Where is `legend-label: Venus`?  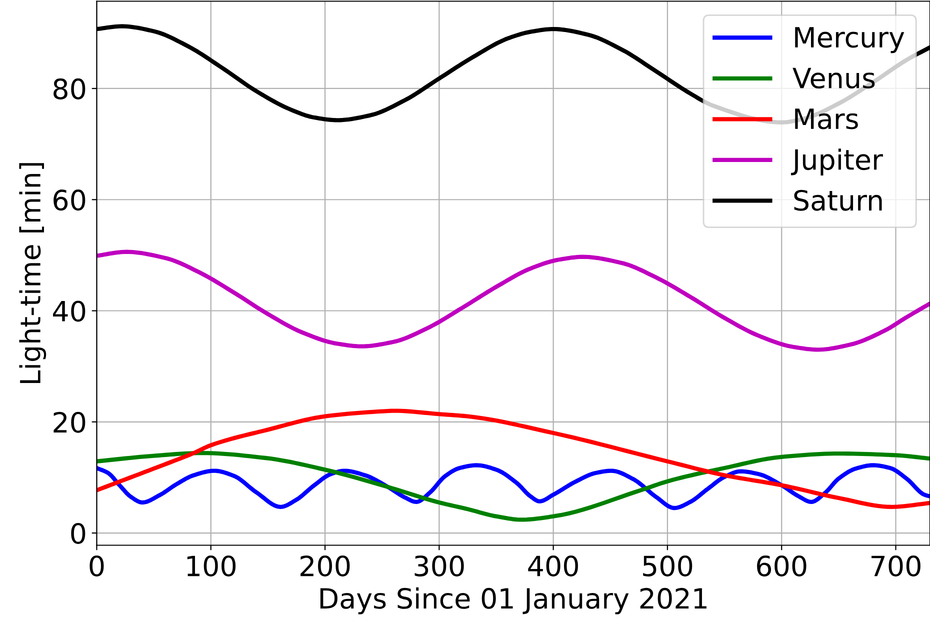 legend-label: Venus is located at coordinates (833, 78).